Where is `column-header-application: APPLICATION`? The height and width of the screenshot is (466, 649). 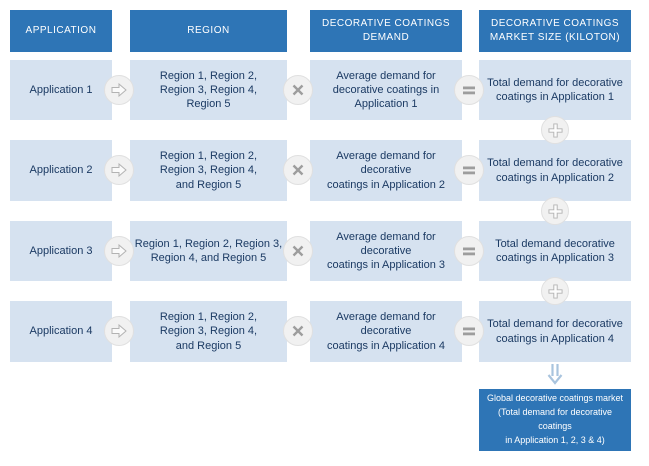
column-header-application: APPLICATION is located at coordinates (61, 31).